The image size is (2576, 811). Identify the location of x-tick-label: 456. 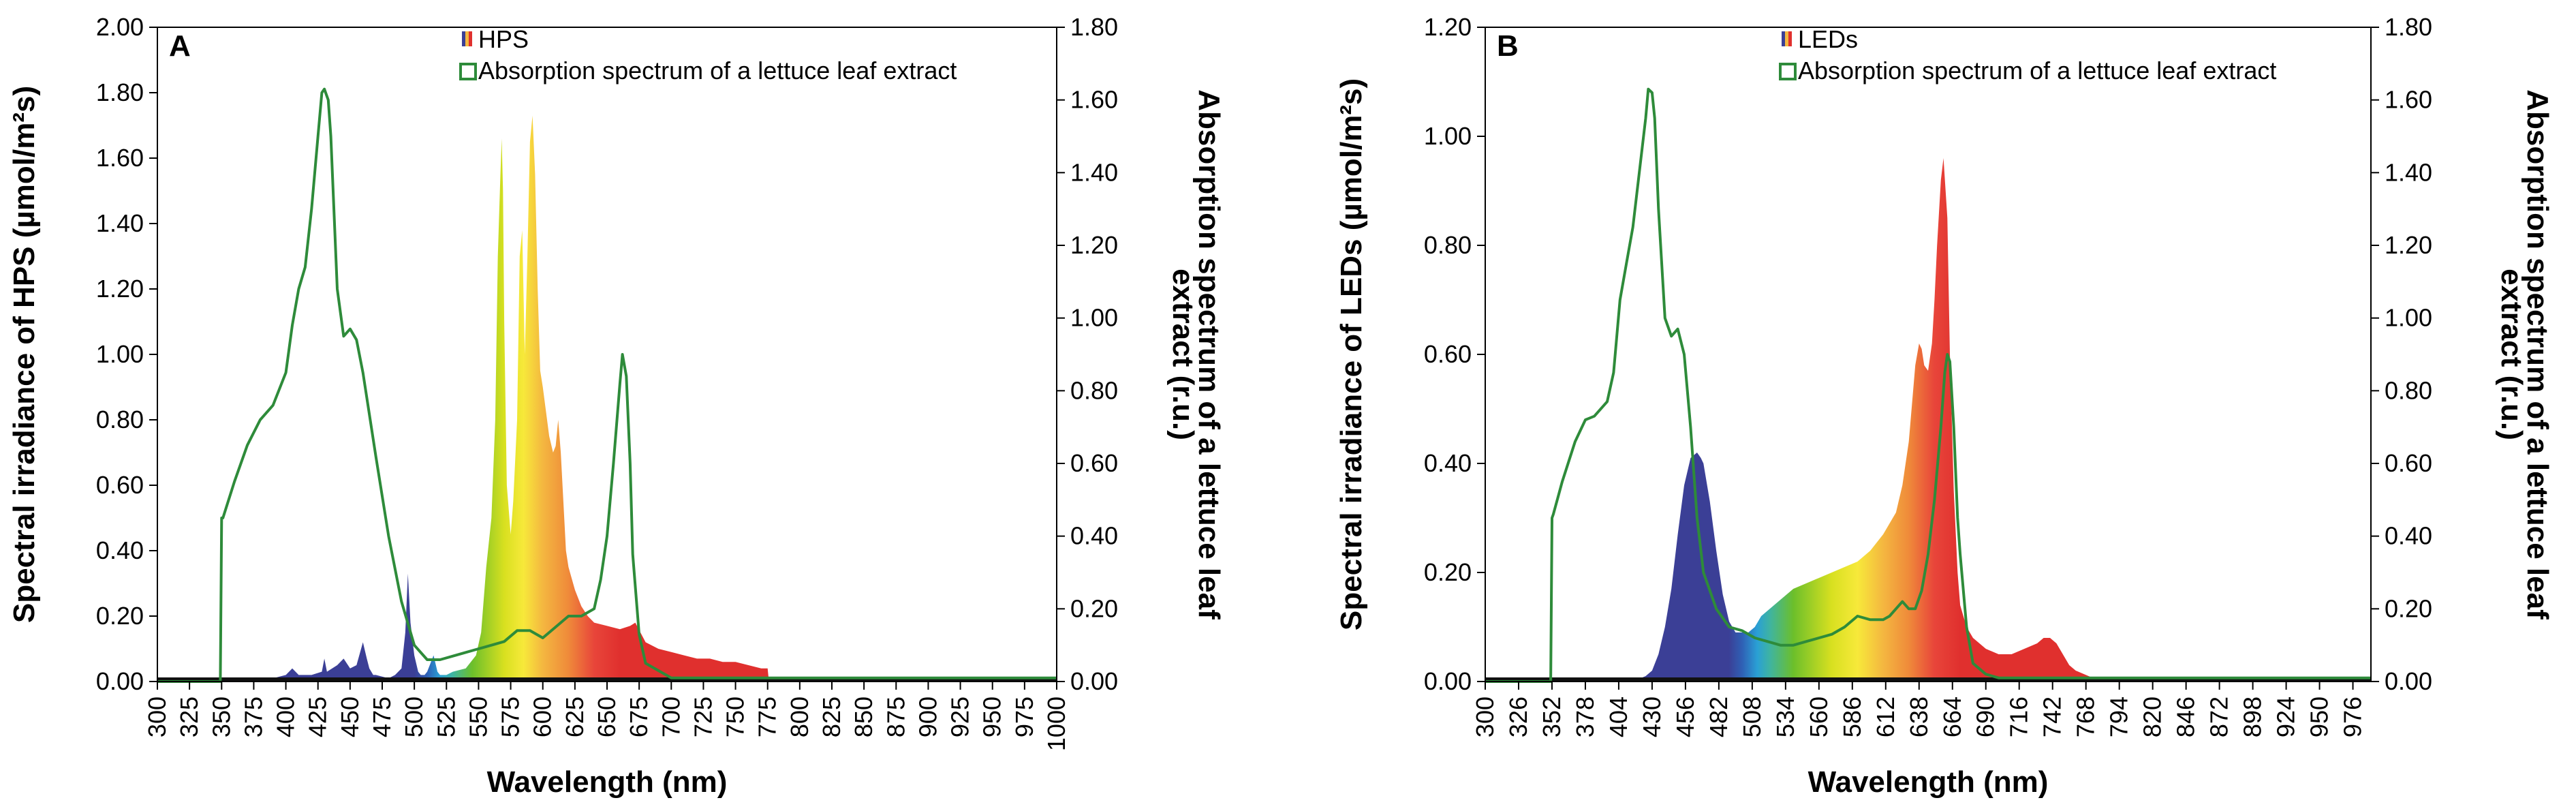
(1685, 717).